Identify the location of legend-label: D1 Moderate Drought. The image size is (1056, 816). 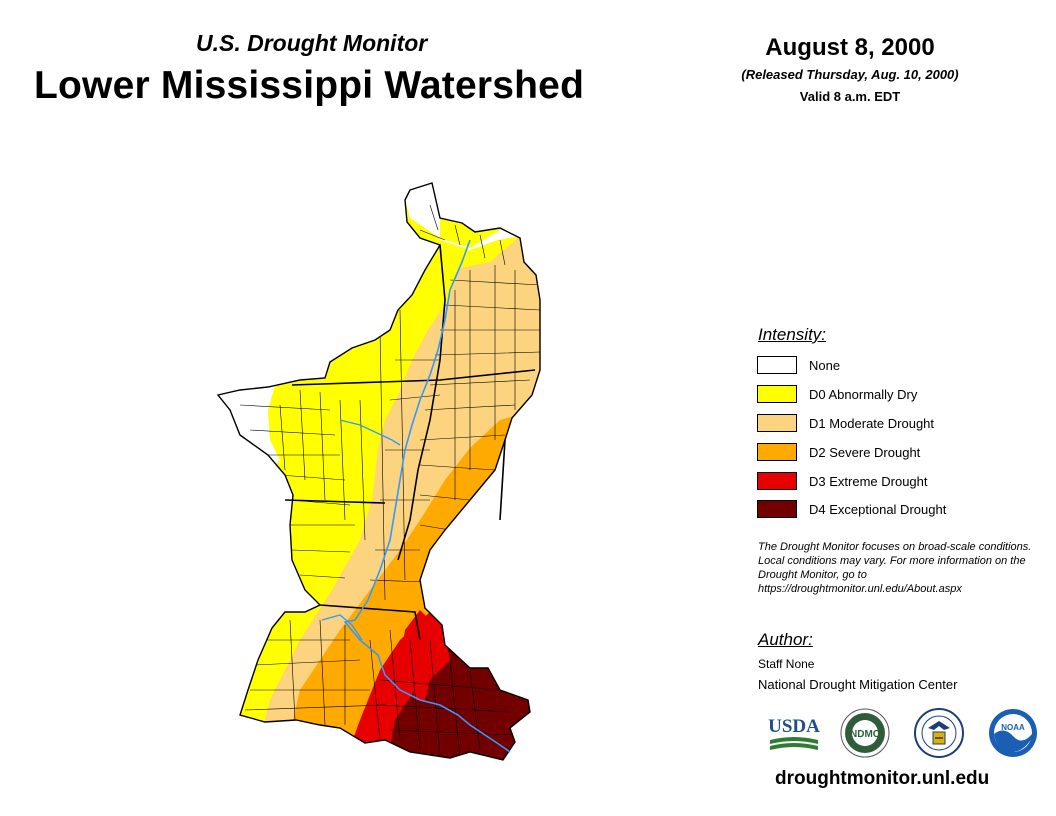
(872, 423).